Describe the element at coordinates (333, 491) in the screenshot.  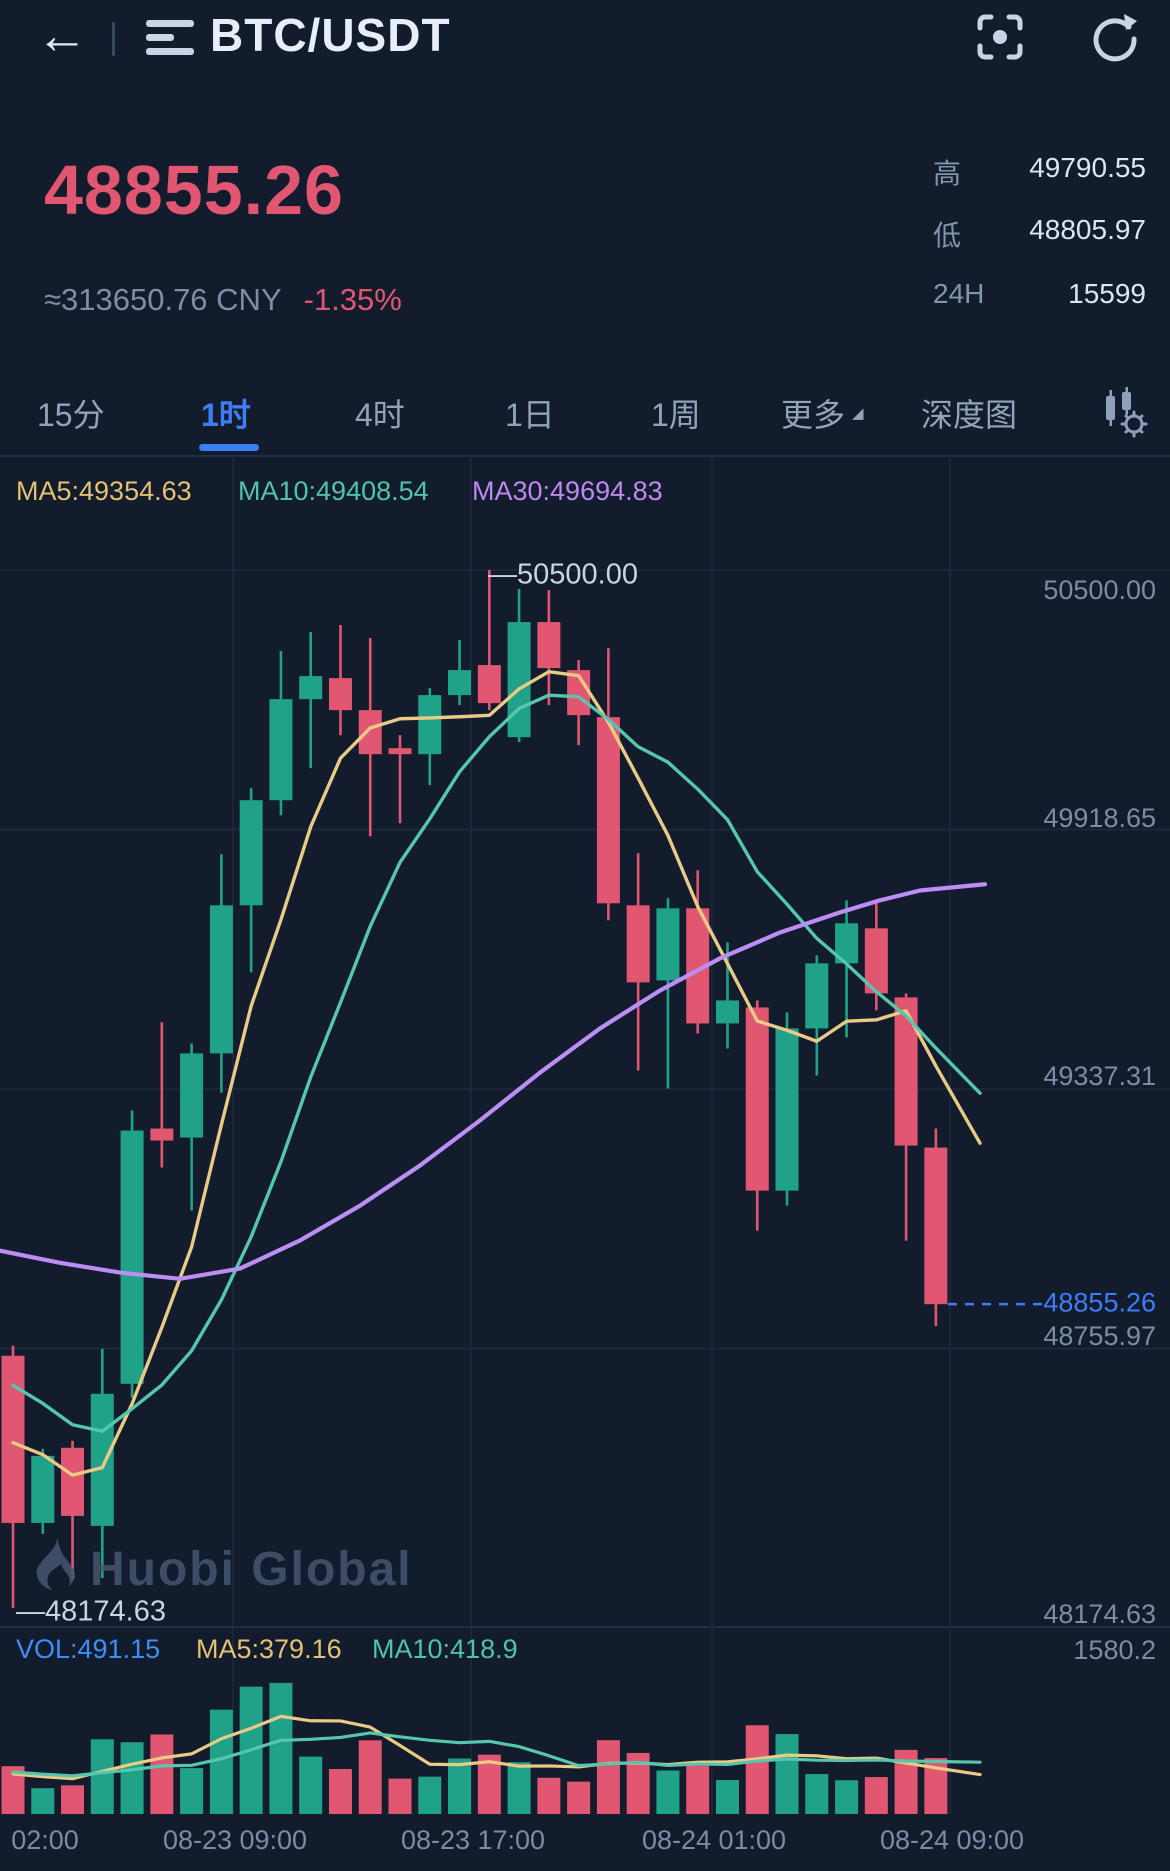
I see `ma10-label: MA10:49408.54` at that location.